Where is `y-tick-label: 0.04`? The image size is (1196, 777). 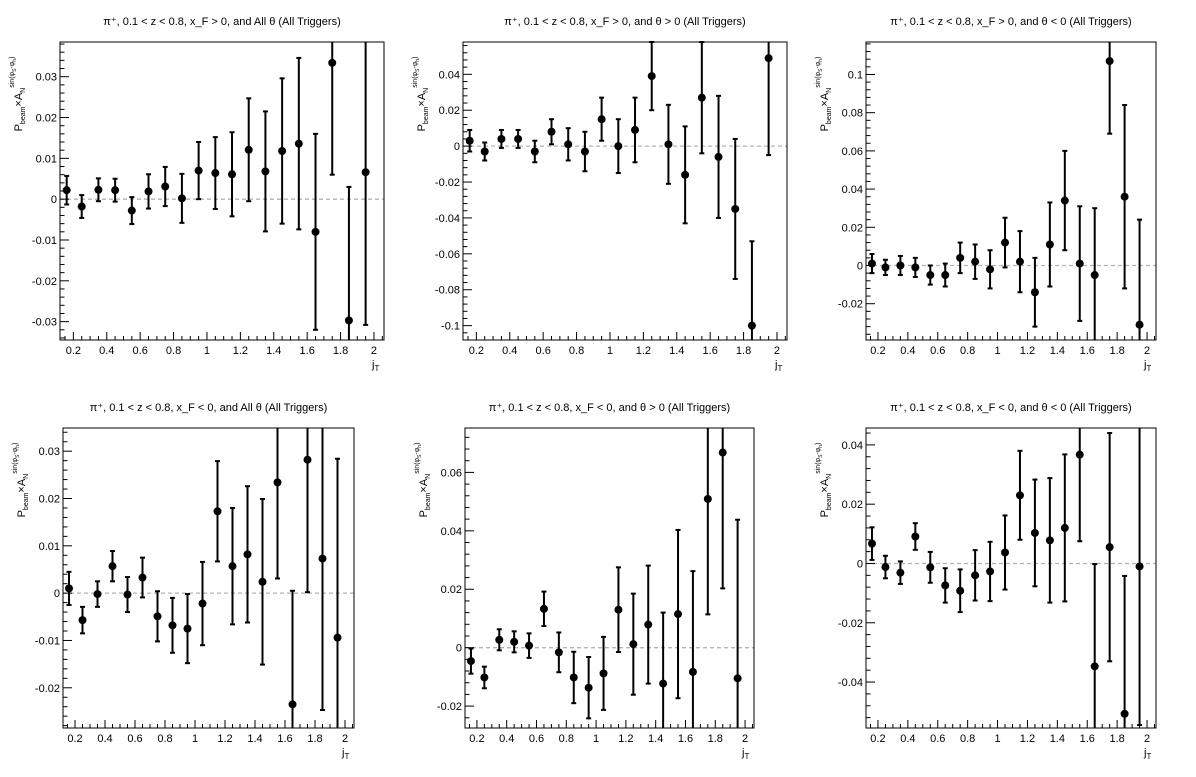 y-tick-label: 0.04 is located at coordinates (449, 75).